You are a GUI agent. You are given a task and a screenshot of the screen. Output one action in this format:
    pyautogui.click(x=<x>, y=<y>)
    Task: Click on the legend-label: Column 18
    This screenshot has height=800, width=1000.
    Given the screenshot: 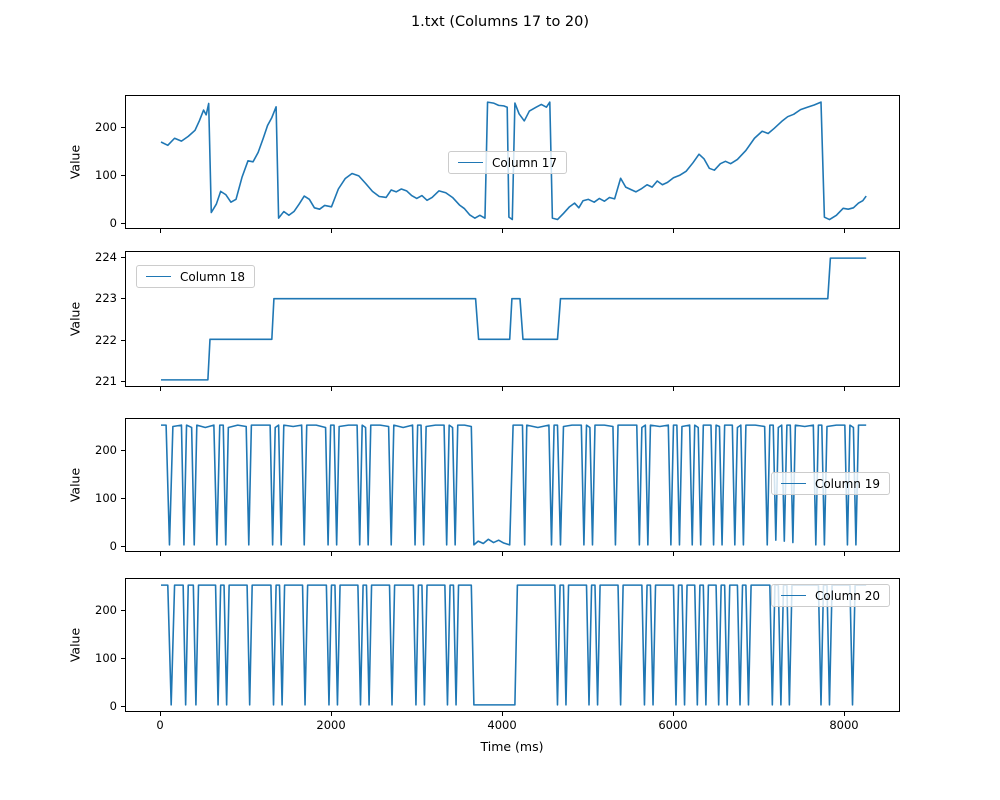 What is the action you would take?
    pyautogui.click(x=213, y=276)
    